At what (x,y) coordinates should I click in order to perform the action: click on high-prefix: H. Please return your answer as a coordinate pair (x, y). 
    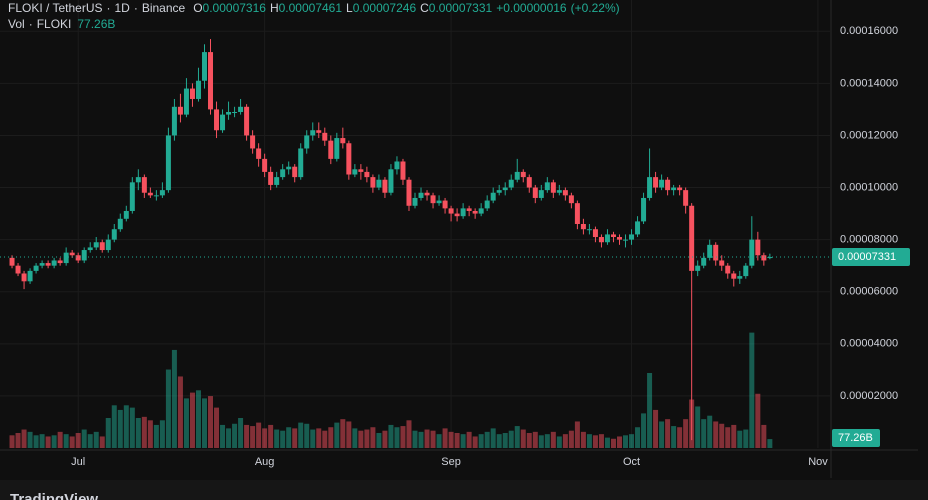
    Looking at the image, I should click on (274, 8).